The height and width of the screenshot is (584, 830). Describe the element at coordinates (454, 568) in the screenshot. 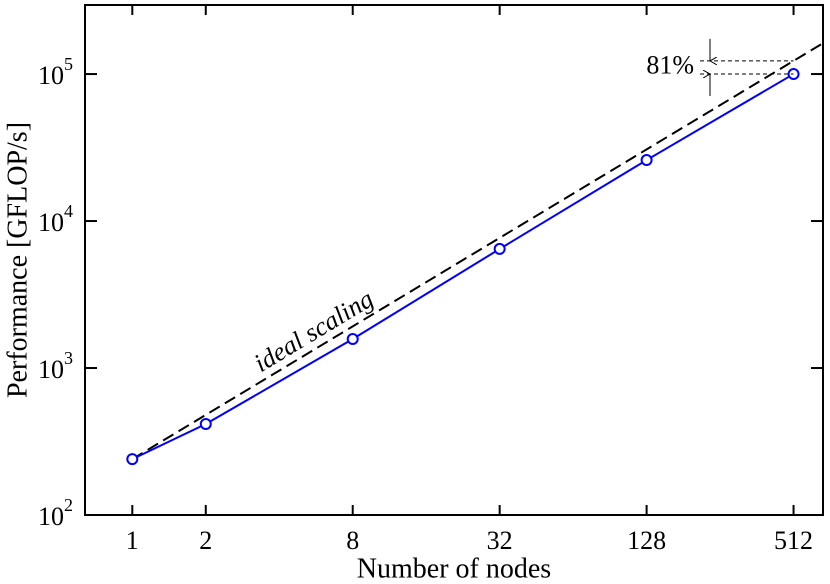

I see `x-axis-label: Number of nodes` at that location.